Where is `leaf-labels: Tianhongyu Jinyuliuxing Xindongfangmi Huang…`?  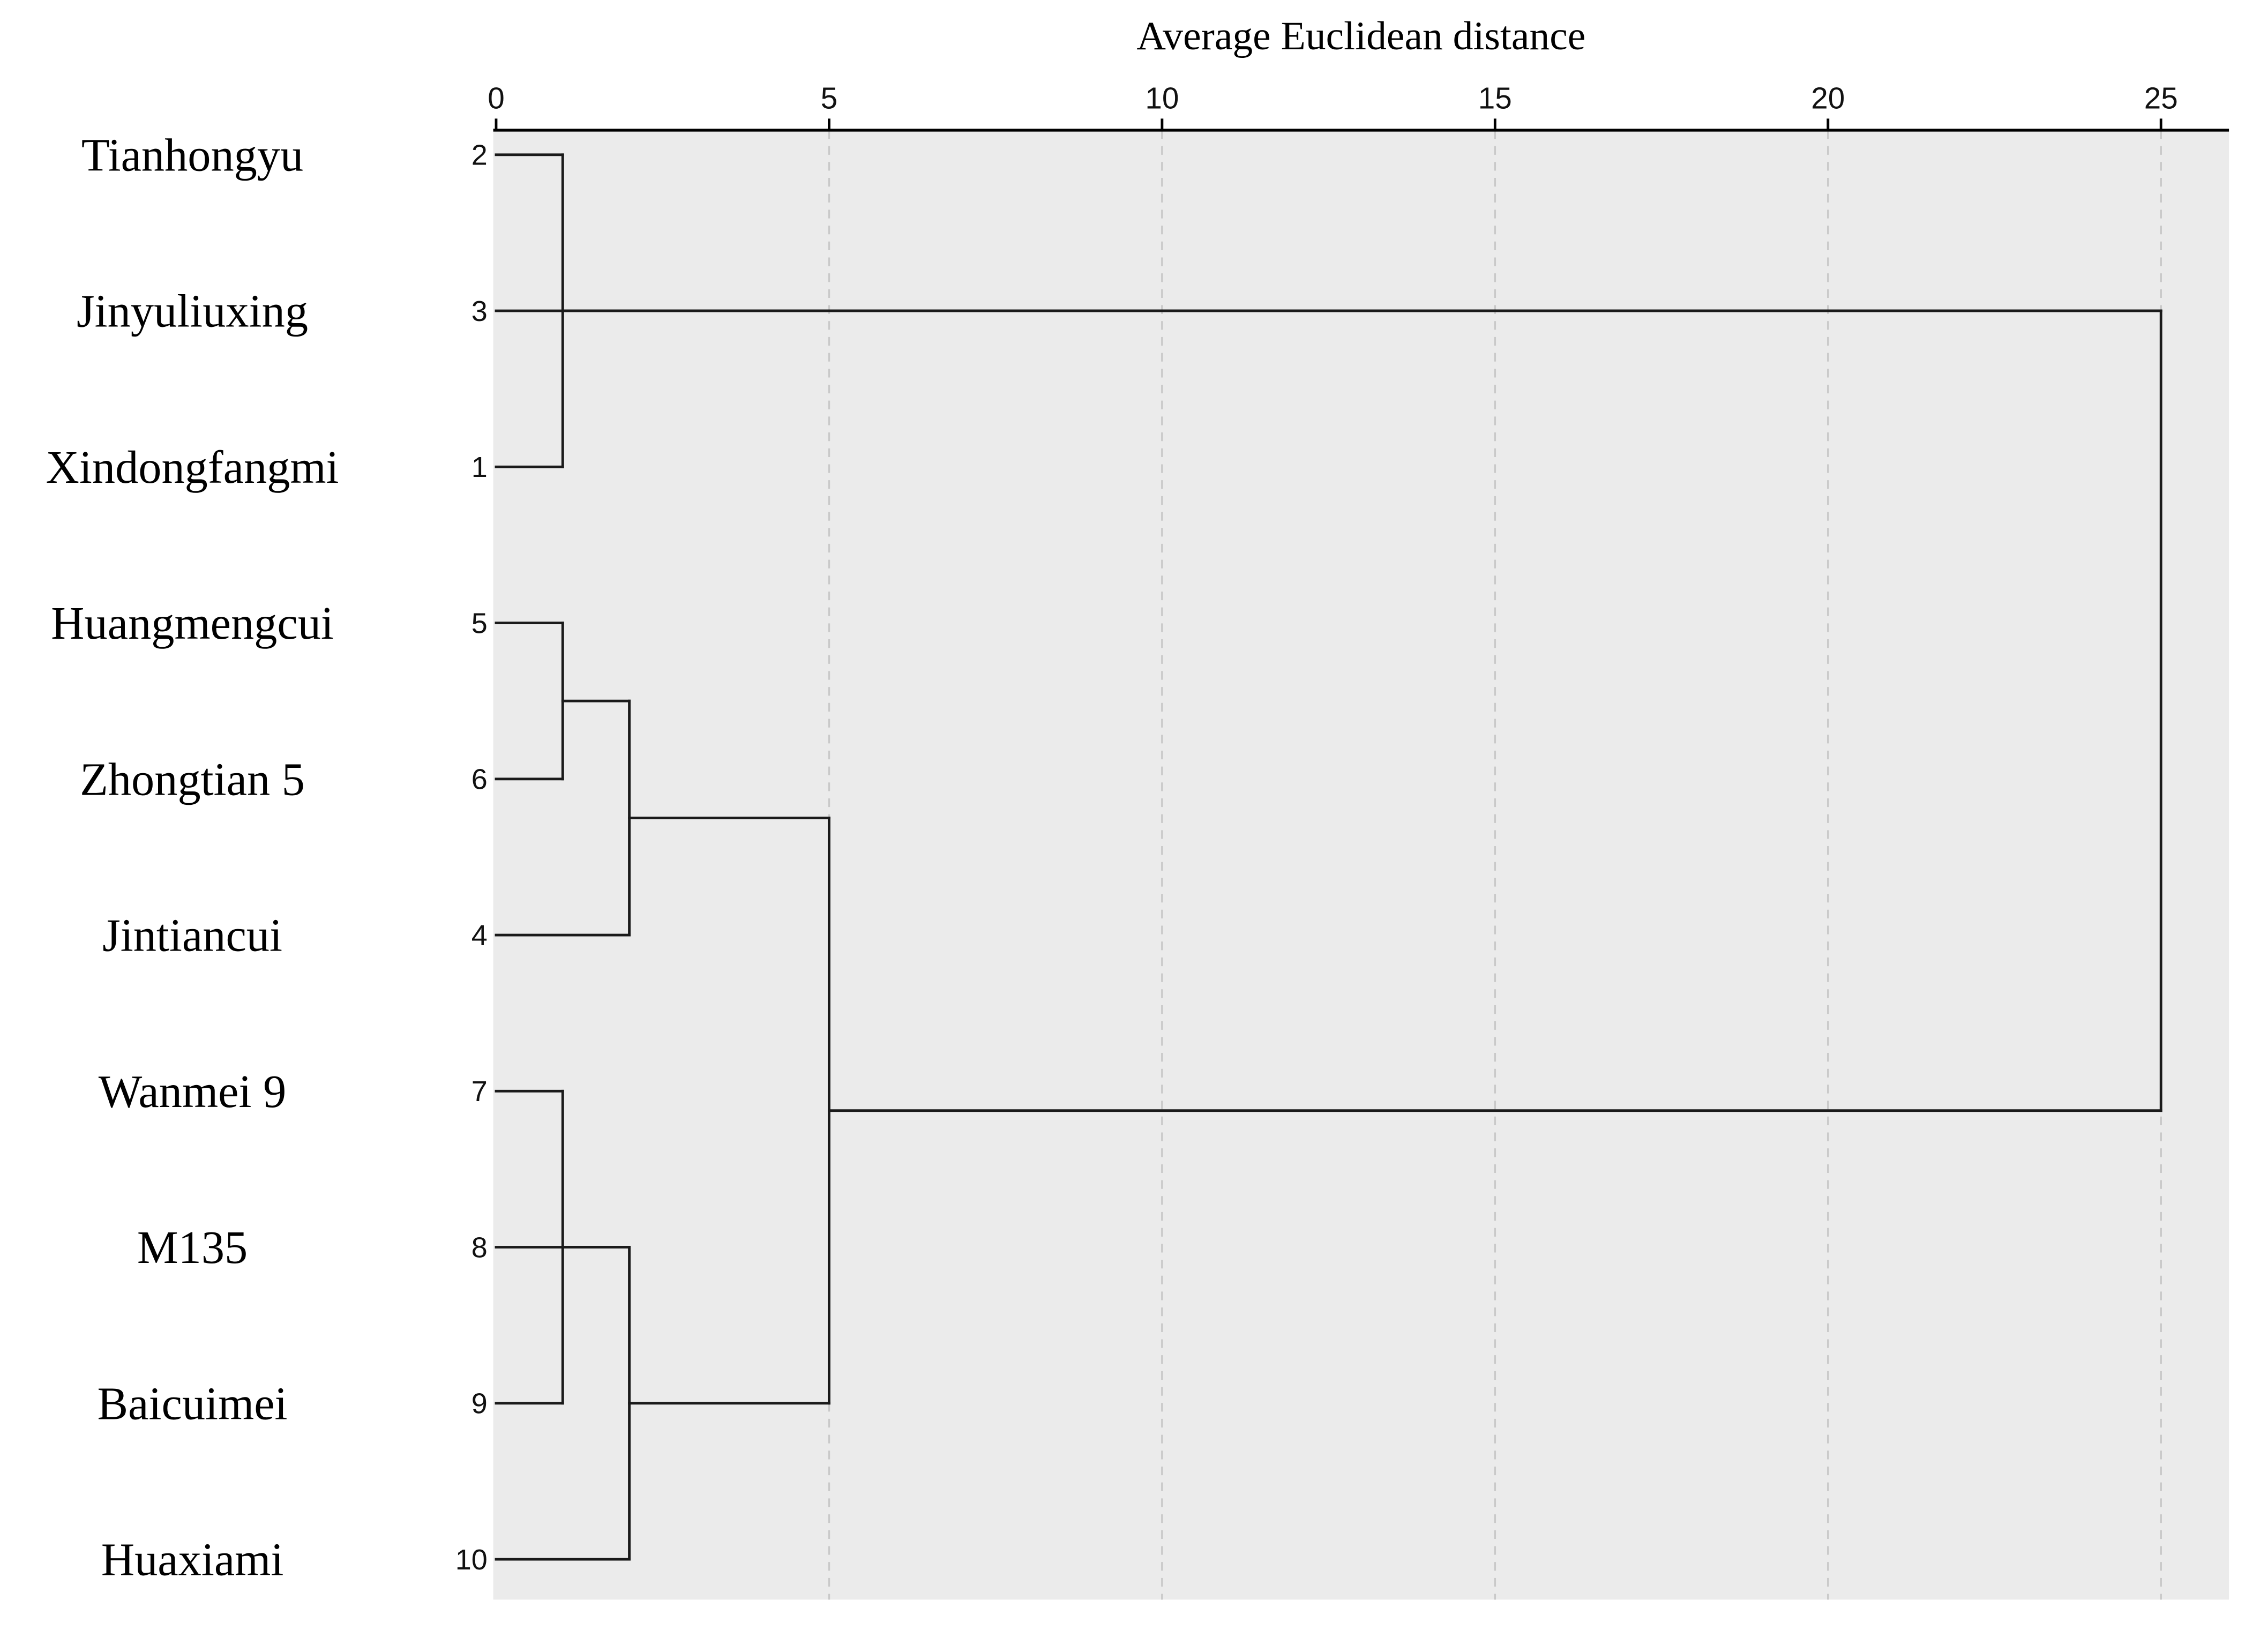
leaf-labels: Tianhongyu Jinyuliuxing Xindongfangmi Huang… is located at coordinates (193, 858).